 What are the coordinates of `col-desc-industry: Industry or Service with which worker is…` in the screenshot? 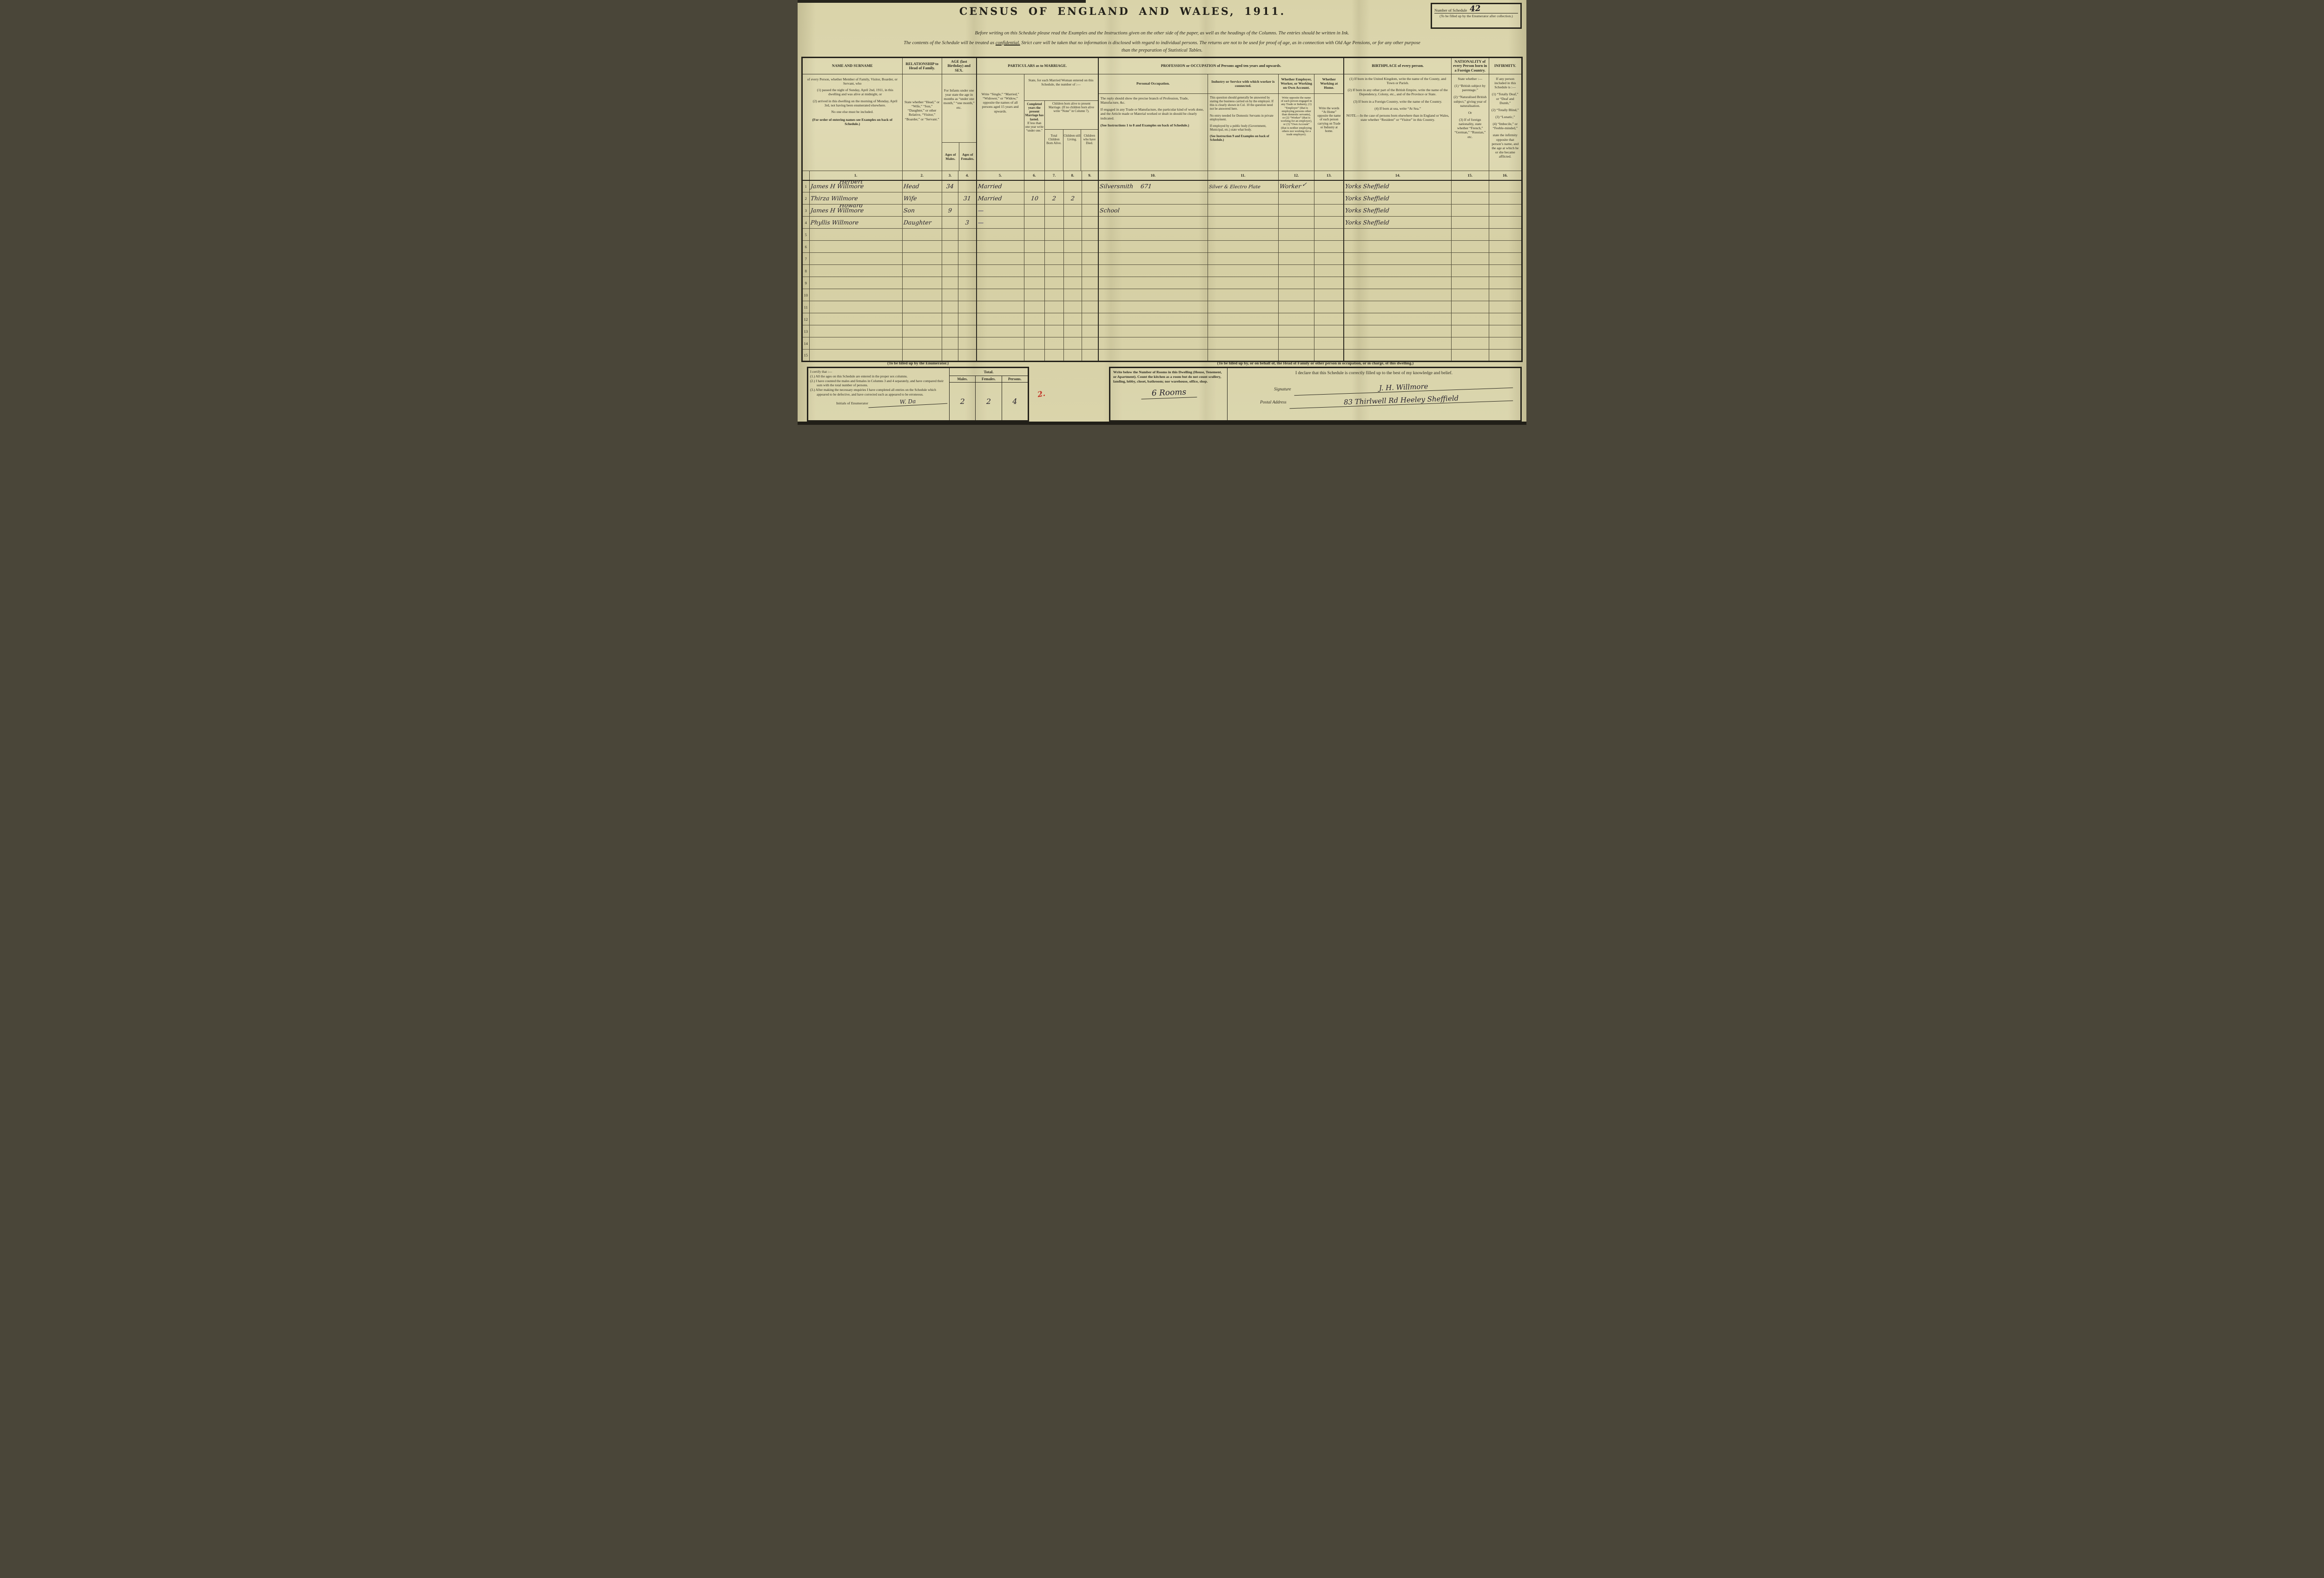 It's located at (1243, 123).